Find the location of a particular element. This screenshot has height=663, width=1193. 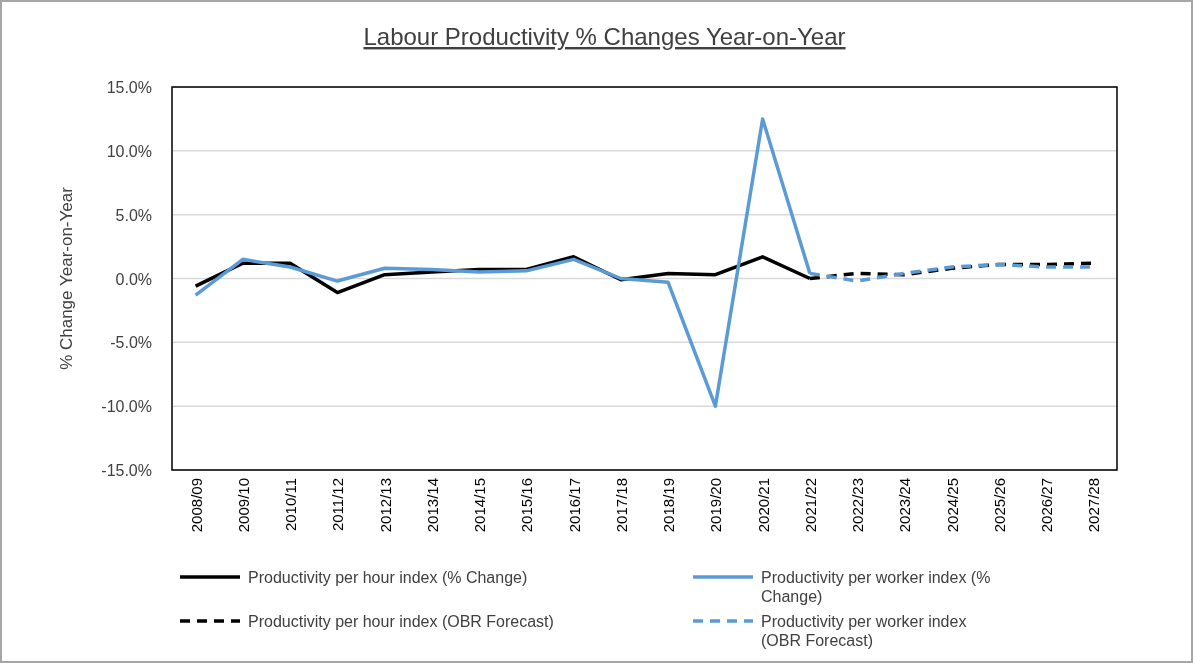

x-tick-label: 2013/14 is located at coordinates (432, 505).